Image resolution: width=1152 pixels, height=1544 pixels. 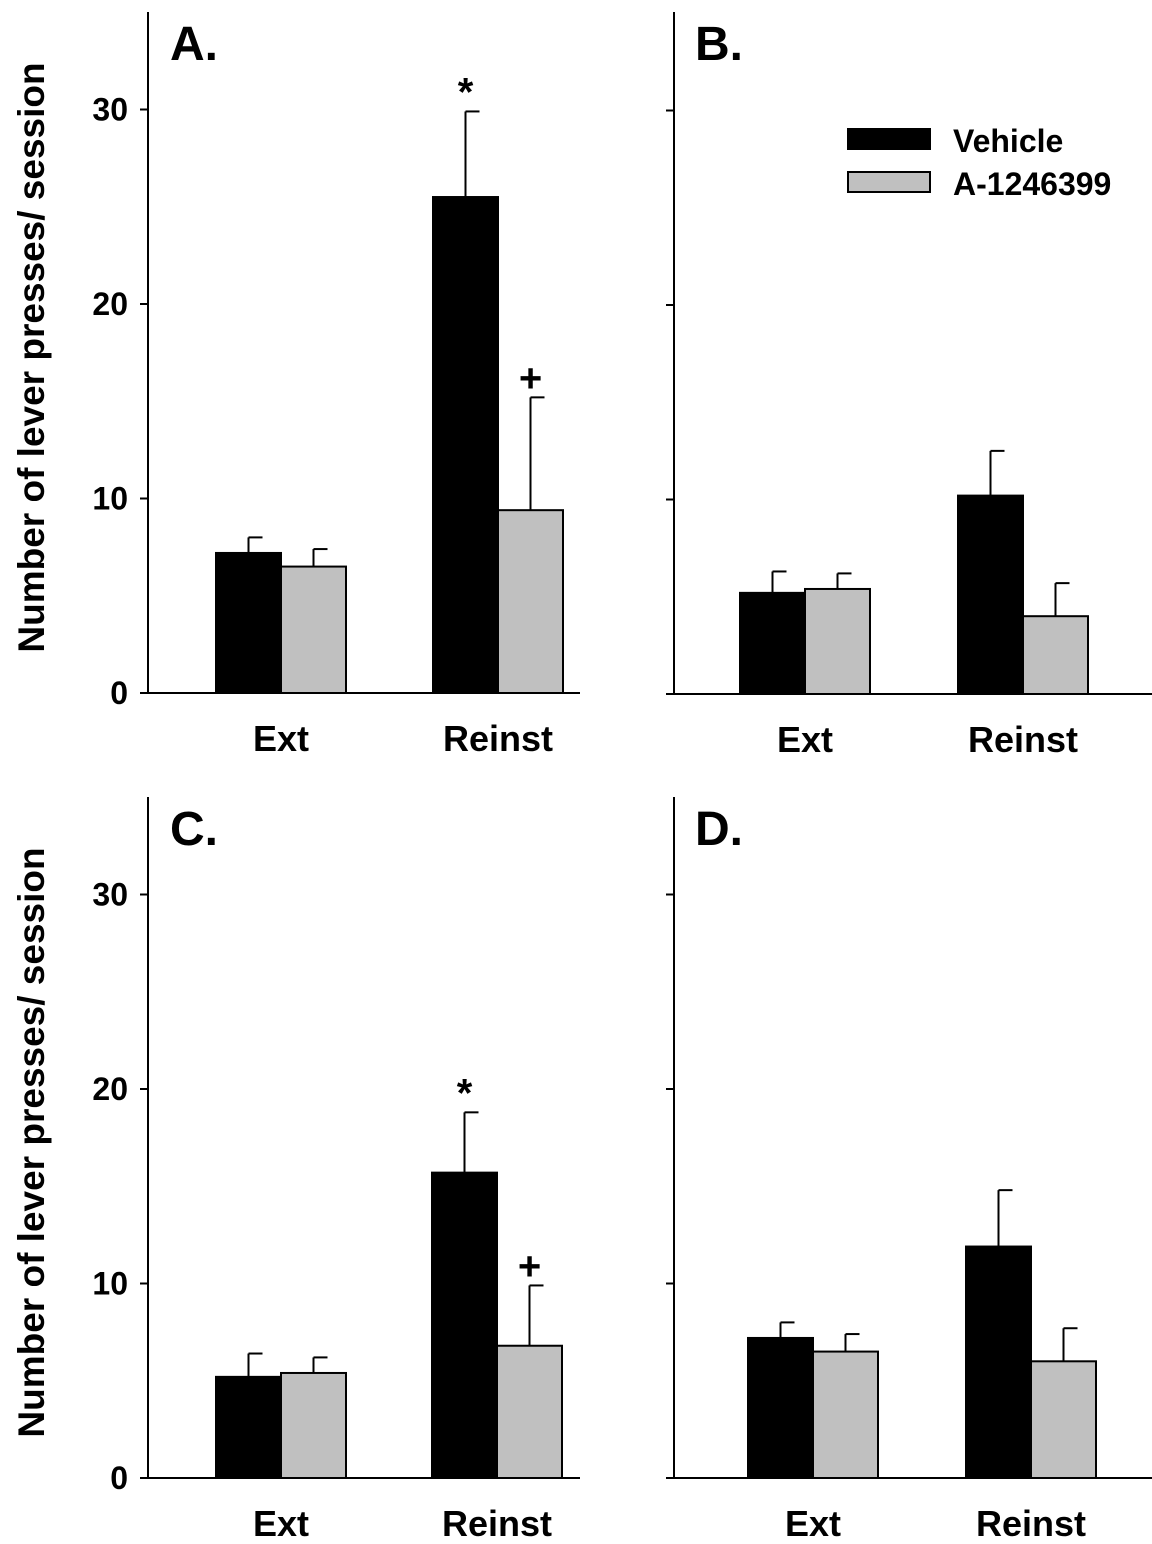 I want to click on legend-label: A-1246399, so click(x=1032, y=184).